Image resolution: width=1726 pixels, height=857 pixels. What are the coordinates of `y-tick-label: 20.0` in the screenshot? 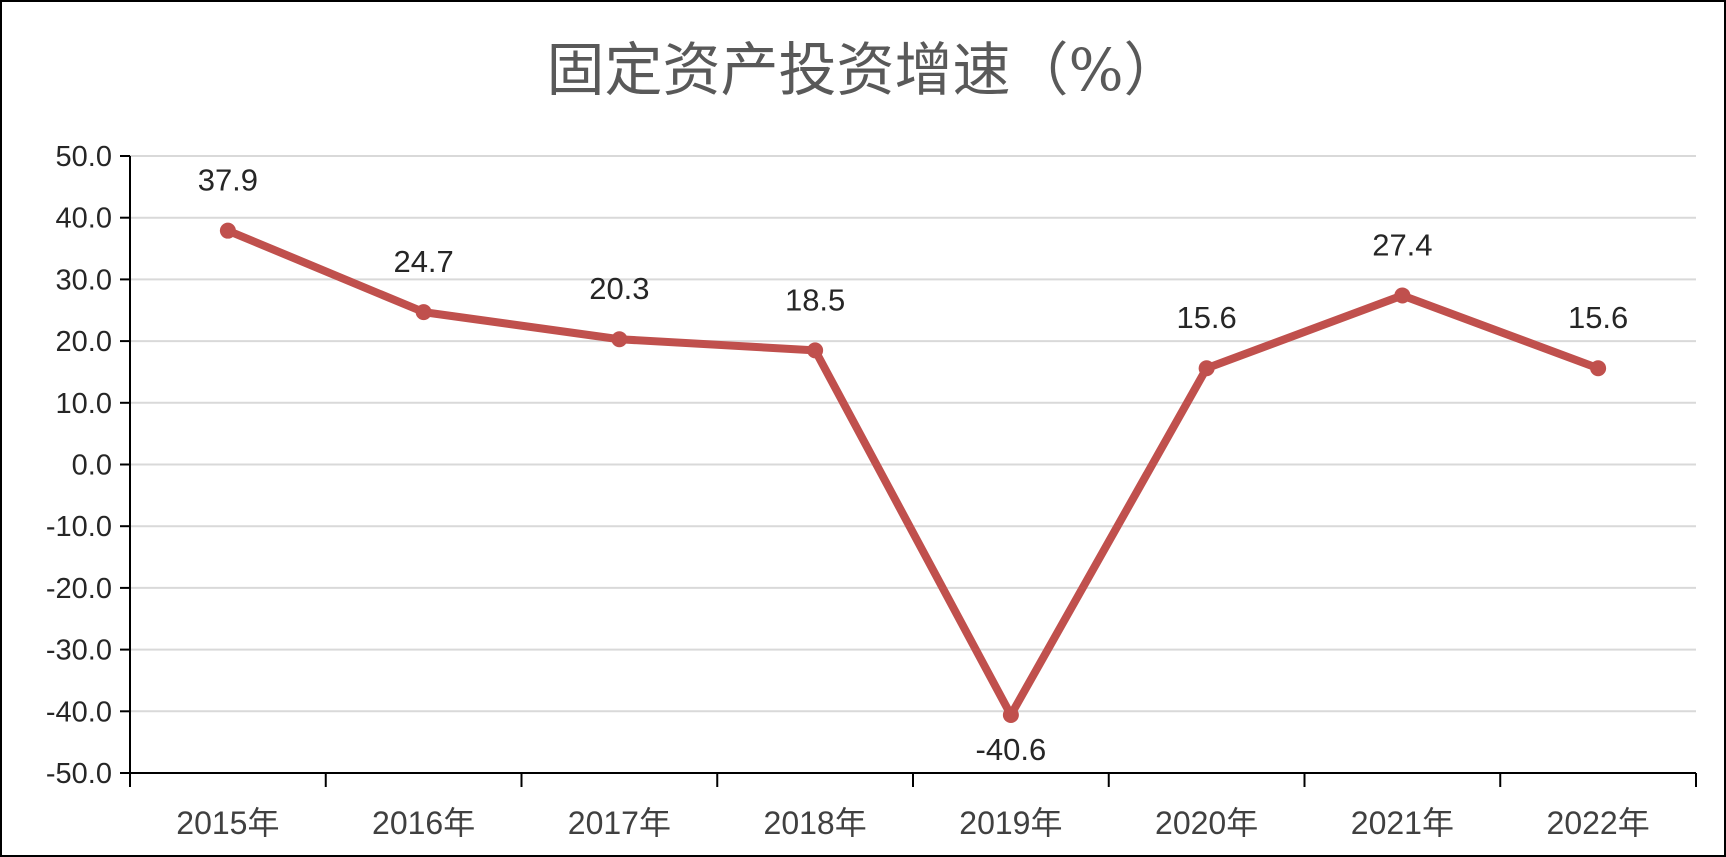 It's located at (84, 342).